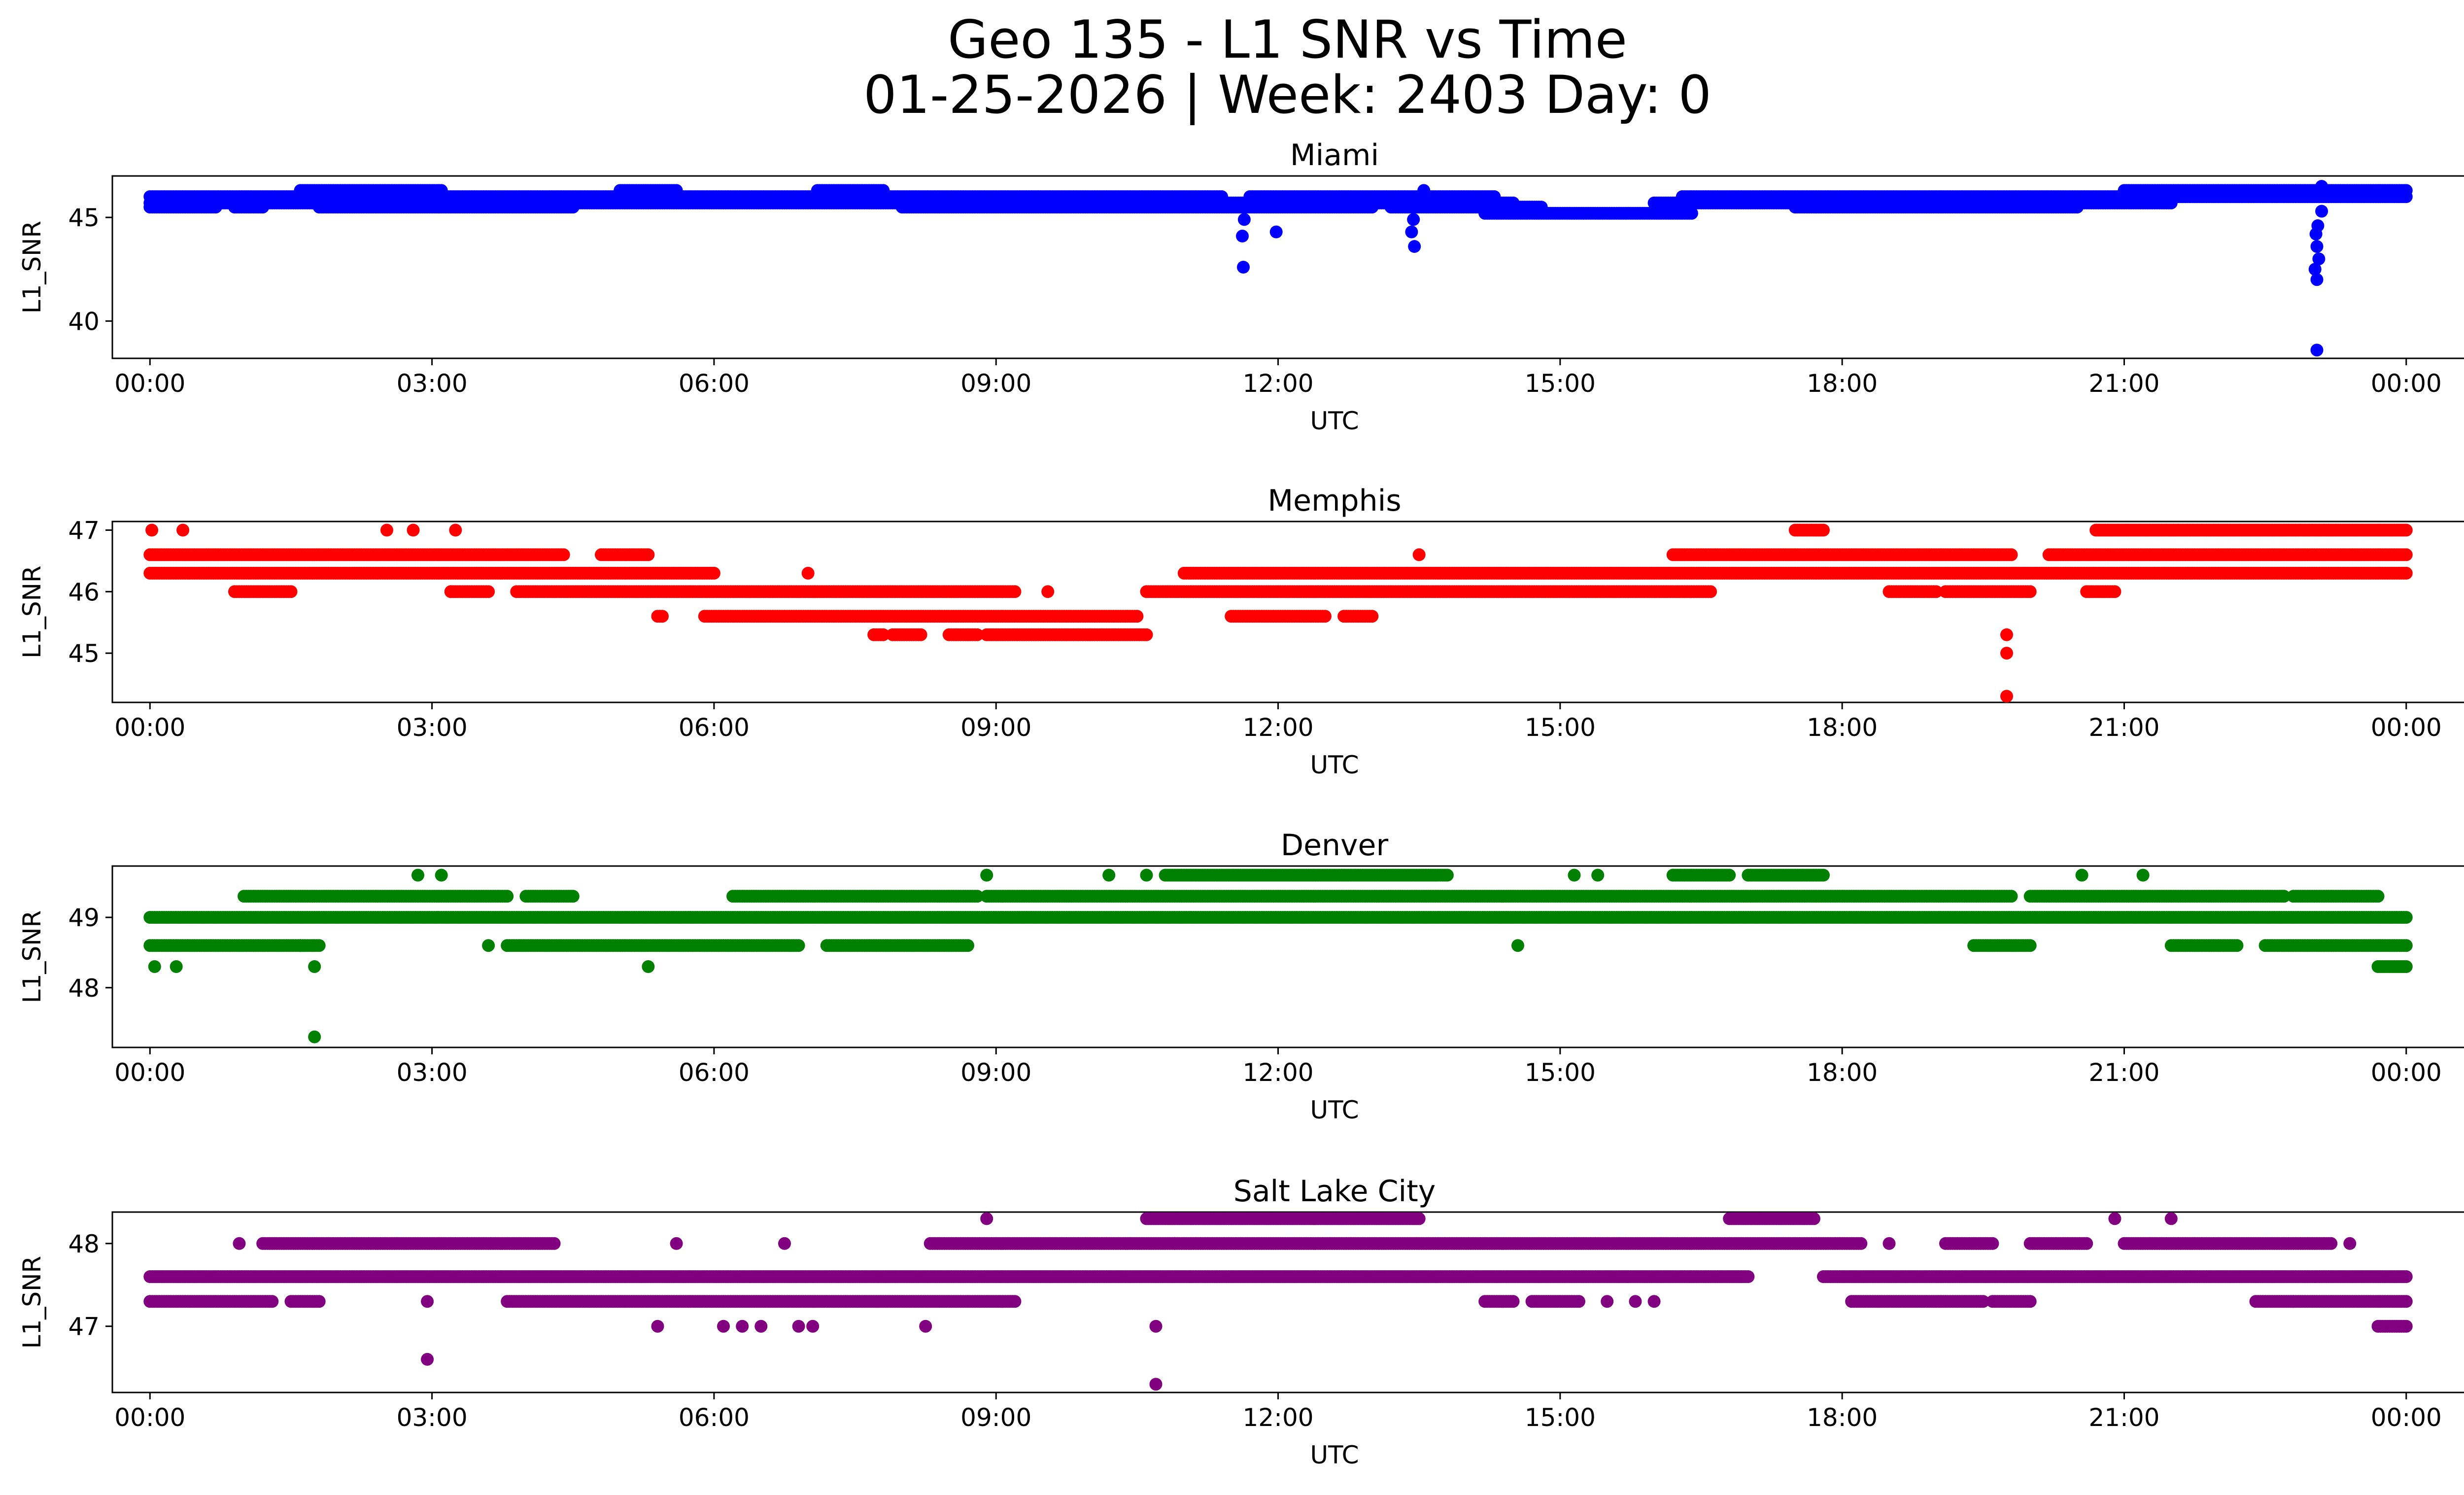  I want to click on miami-xtick-label: 21:00, so click(2123, 383).